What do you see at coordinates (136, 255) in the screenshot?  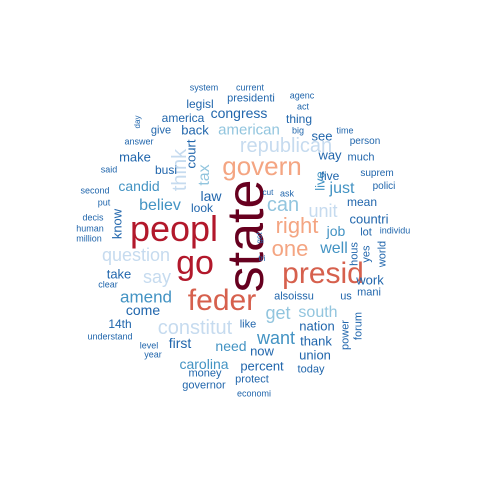 I see `word-question: question` at bounding box center [136, 255].